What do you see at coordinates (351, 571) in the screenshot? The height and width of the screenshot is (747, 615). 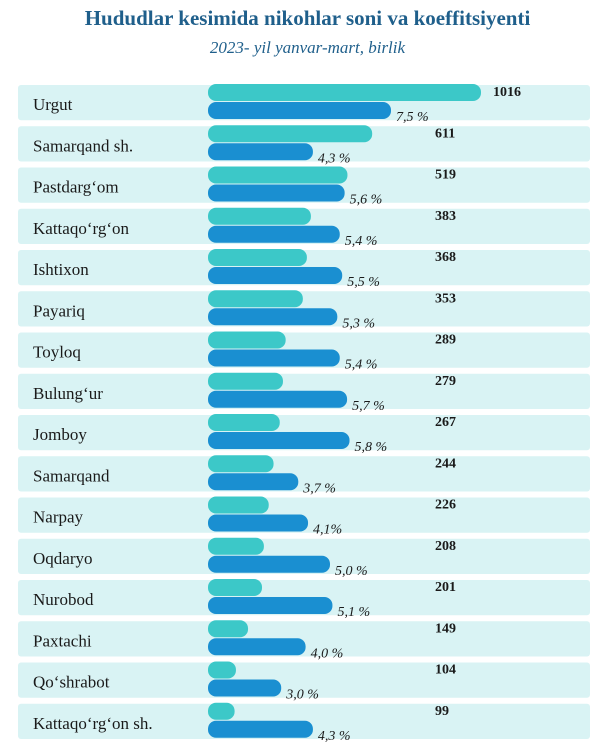 I see `coefficient-value-label: 5,0 %` at bounding box center [351, 571].